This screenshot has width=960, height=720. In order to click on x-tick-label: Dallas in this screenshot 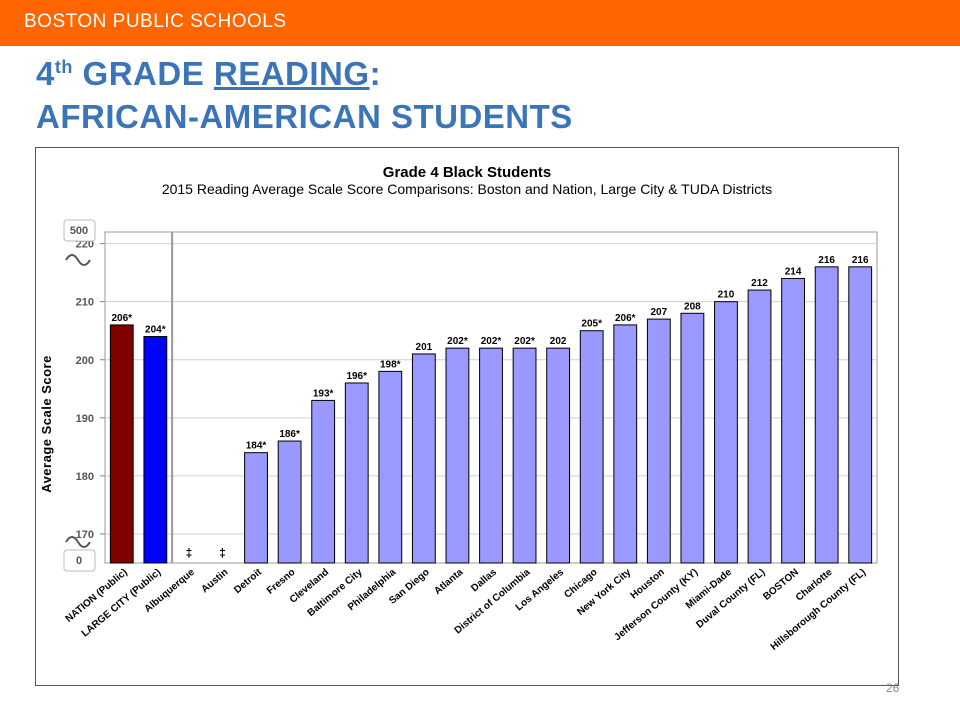, I will do `click(484, 581)`.